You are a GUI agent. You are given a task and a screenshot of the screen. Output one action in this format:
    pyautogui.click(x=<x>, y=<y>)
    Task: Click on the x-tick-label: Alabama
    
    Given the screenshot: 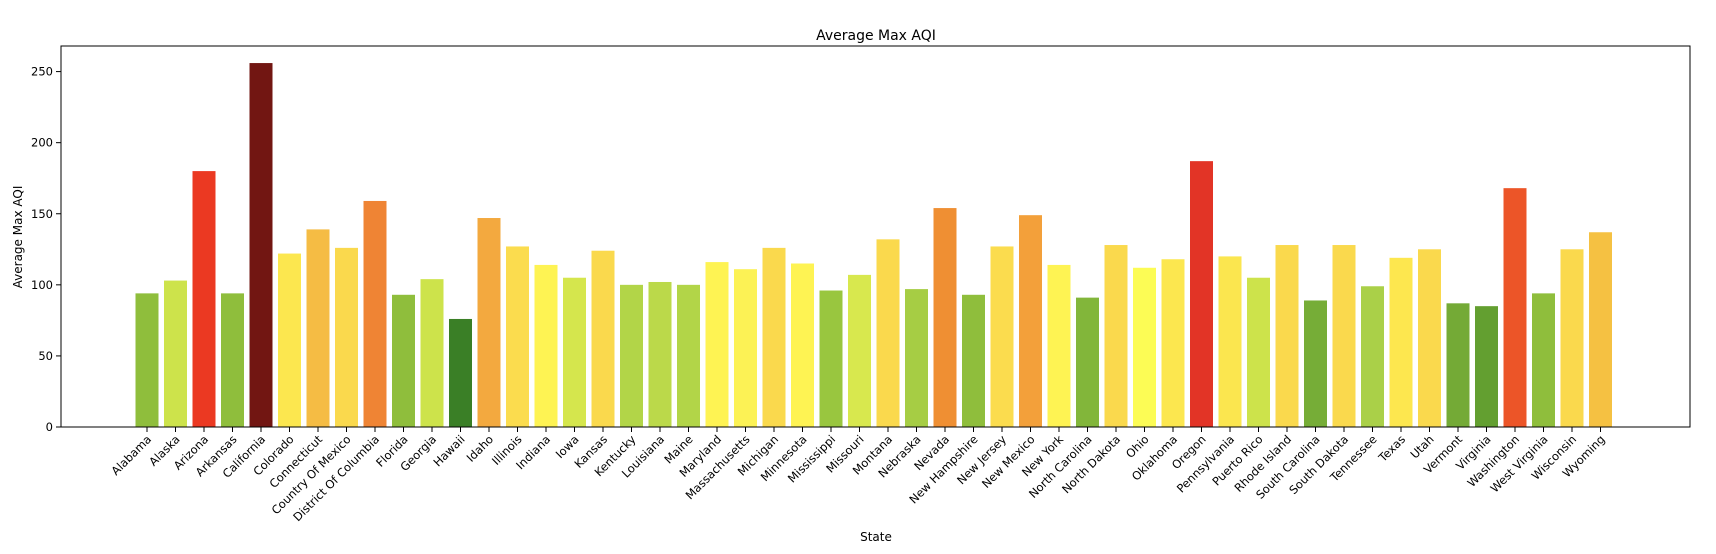 What is the action you would take?
    pyautogui.click(x=131, y=455)
    